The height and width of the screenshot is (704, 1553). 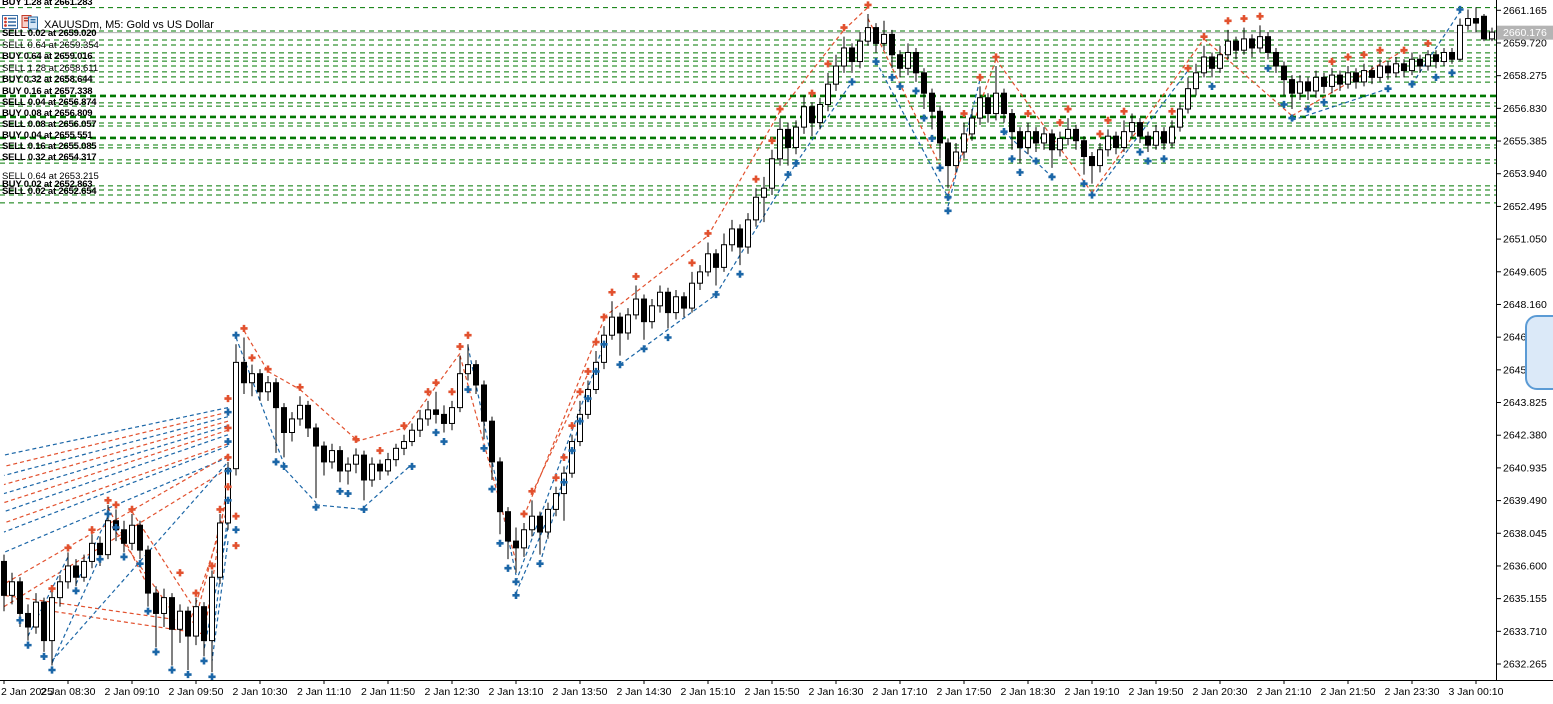 I want to click on svg-text: 2 Jan 21:50, so click(x=1348, y=692).